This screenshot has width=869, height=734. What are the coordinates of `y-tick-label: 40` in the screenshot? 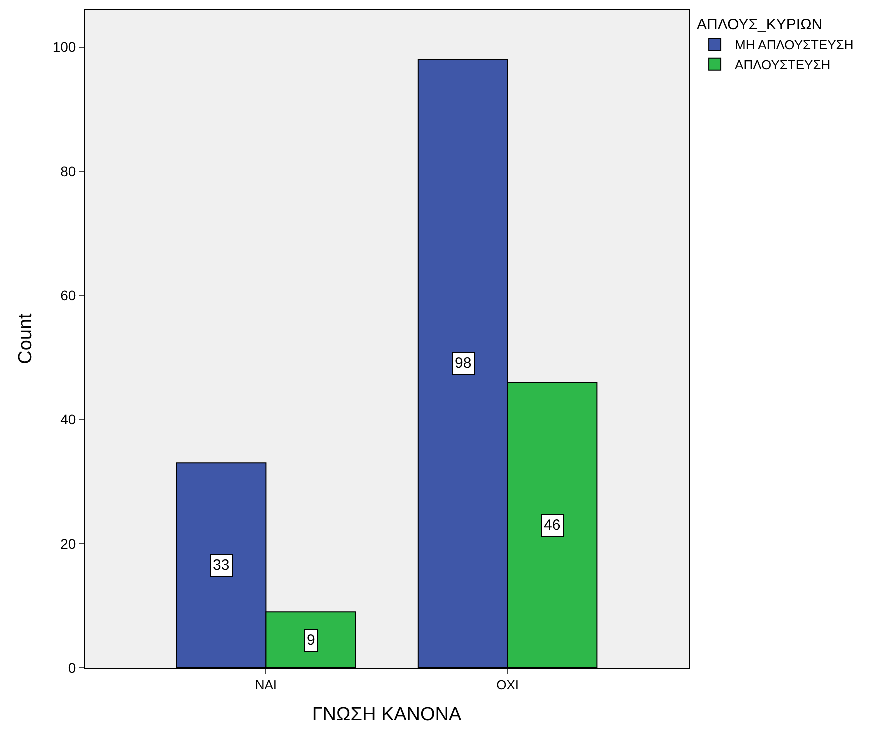 It's located at (68, 420).